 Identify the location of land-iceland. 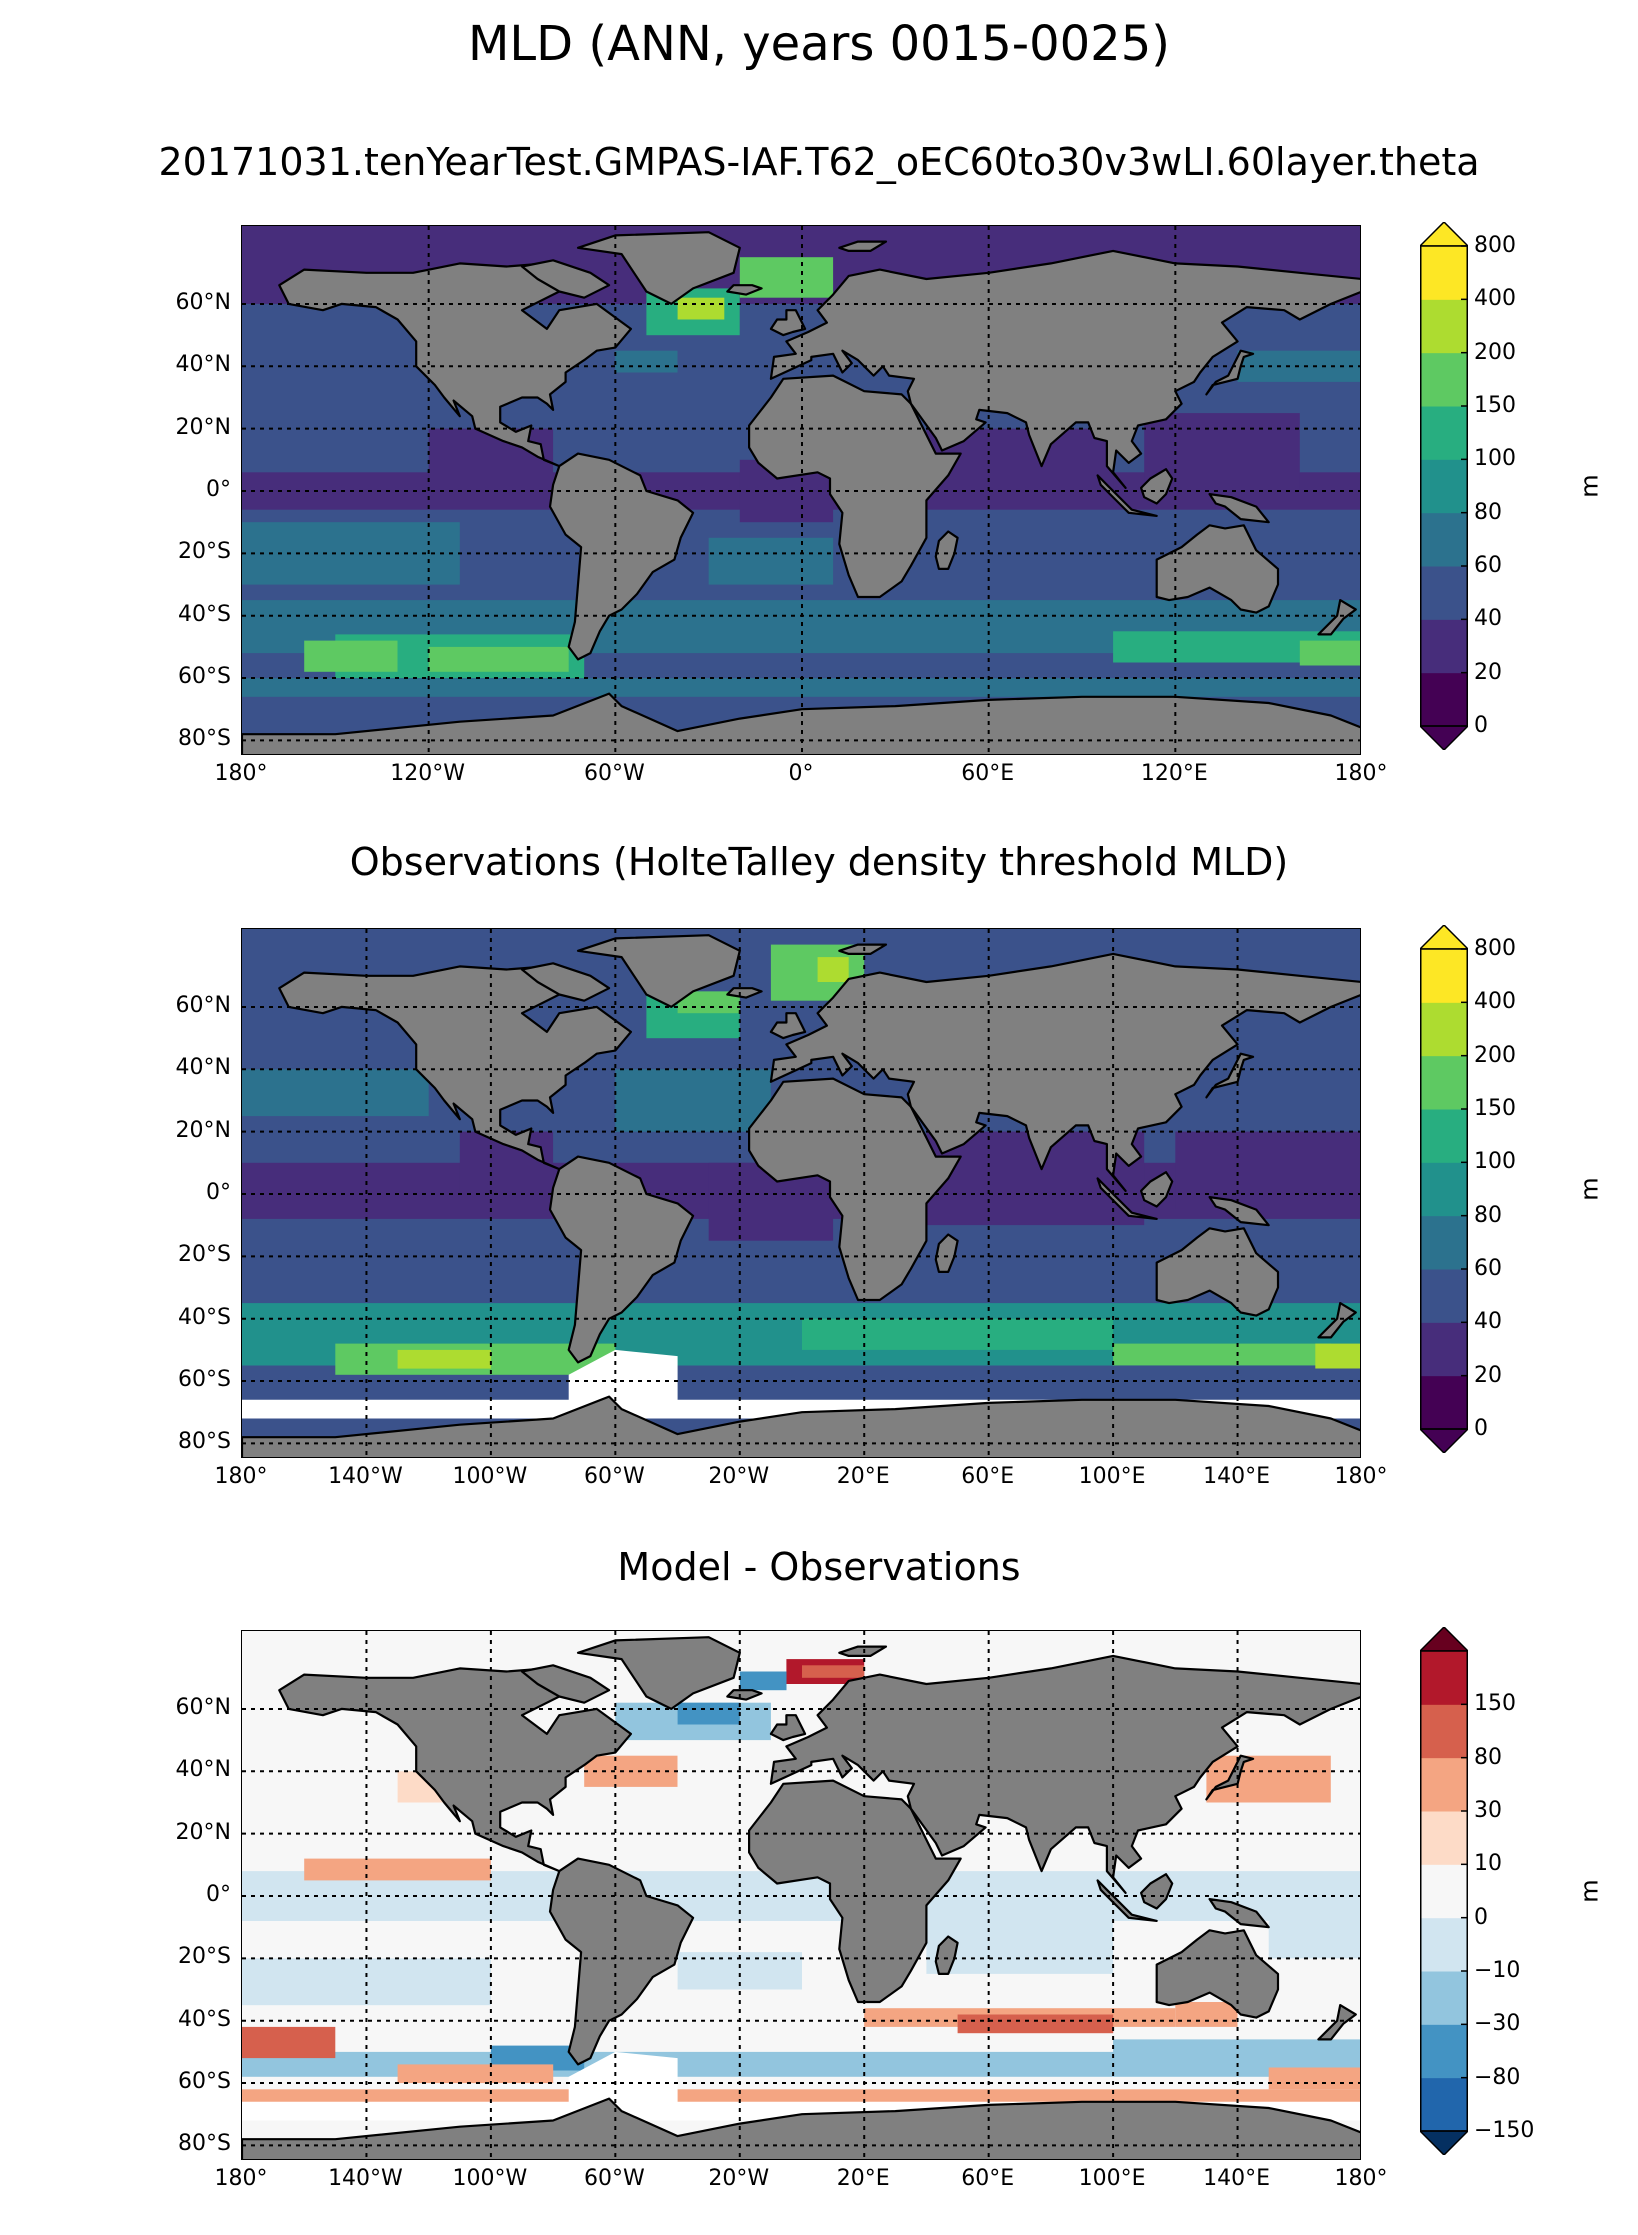
(744, 290).